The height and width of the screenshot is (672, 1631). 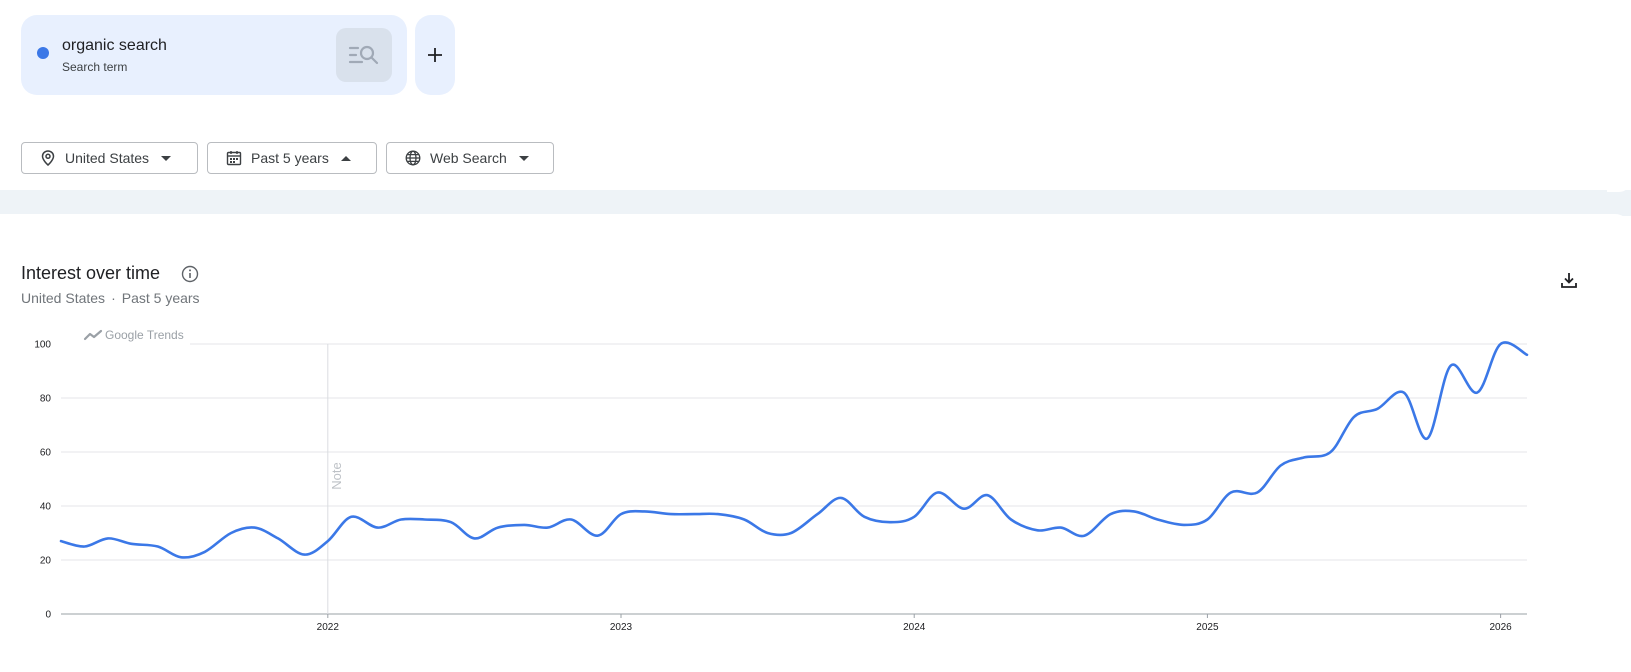 I want to click on chevron-up-icon, so click(x=345, y=158).